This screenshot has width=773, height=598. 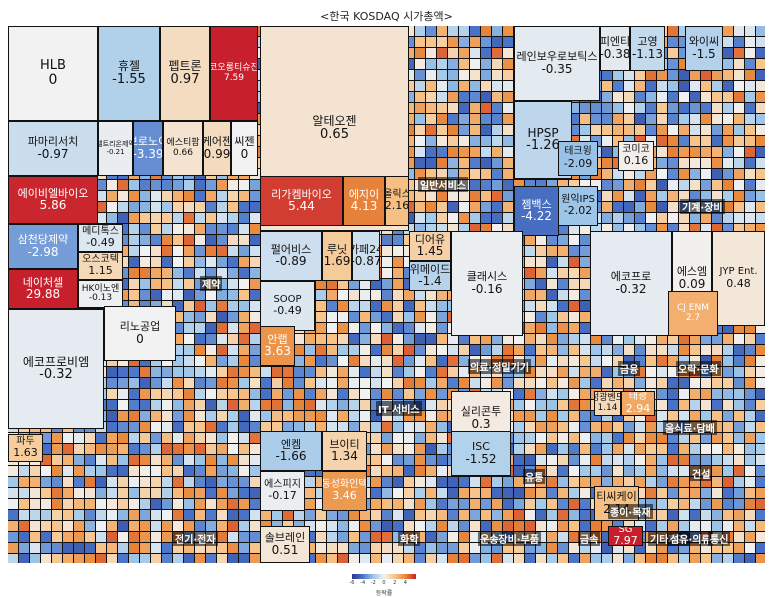 What do you see at coordinates (301, 201) in the screenshot?
I see `stock-tile: 리가켐바이오 5.44` at bounding box center [301, 201].